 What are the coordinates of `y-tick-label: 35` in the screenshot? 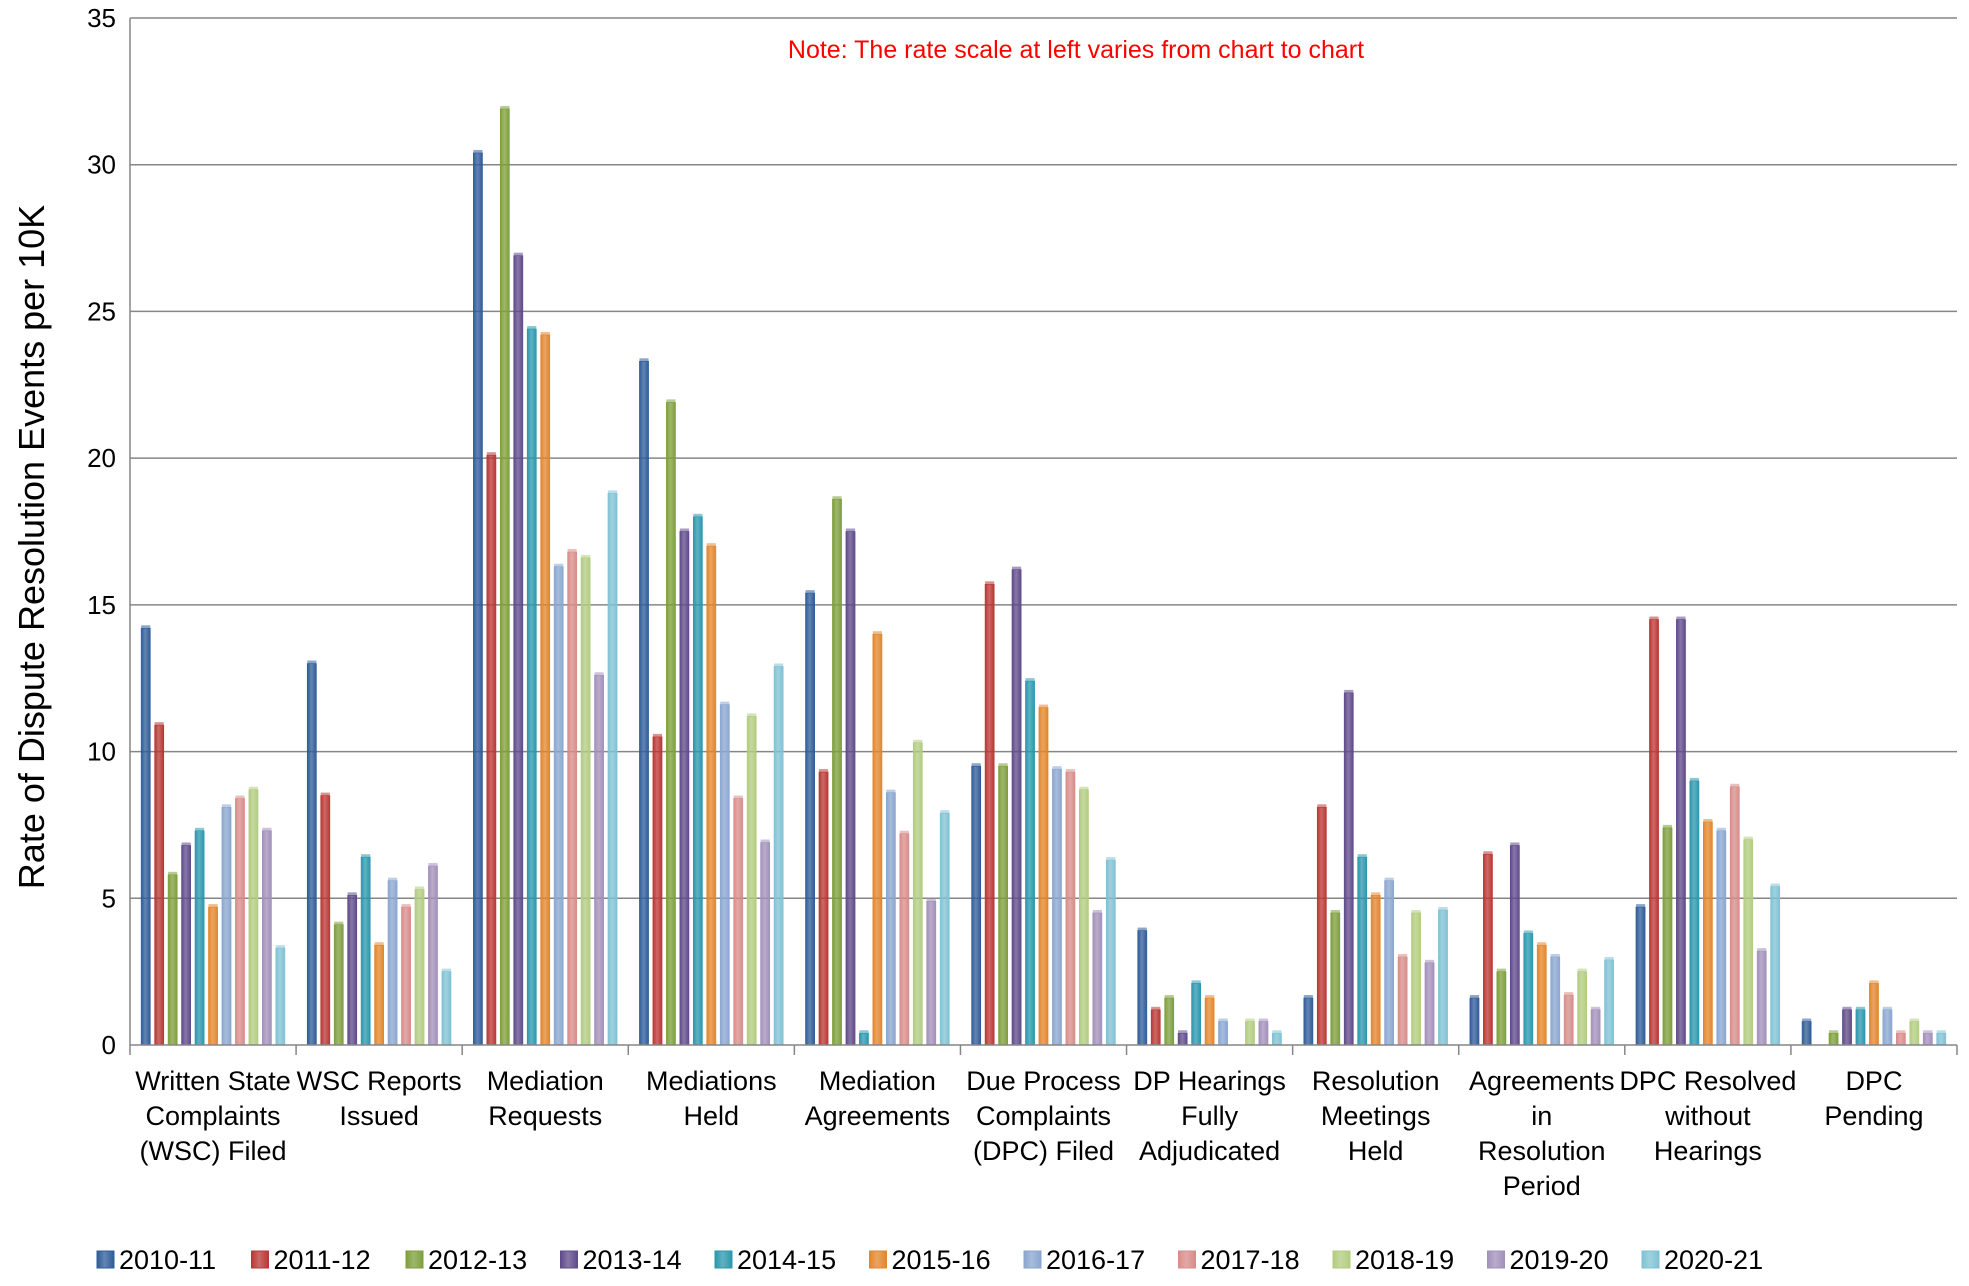 It's located at (101, 18).